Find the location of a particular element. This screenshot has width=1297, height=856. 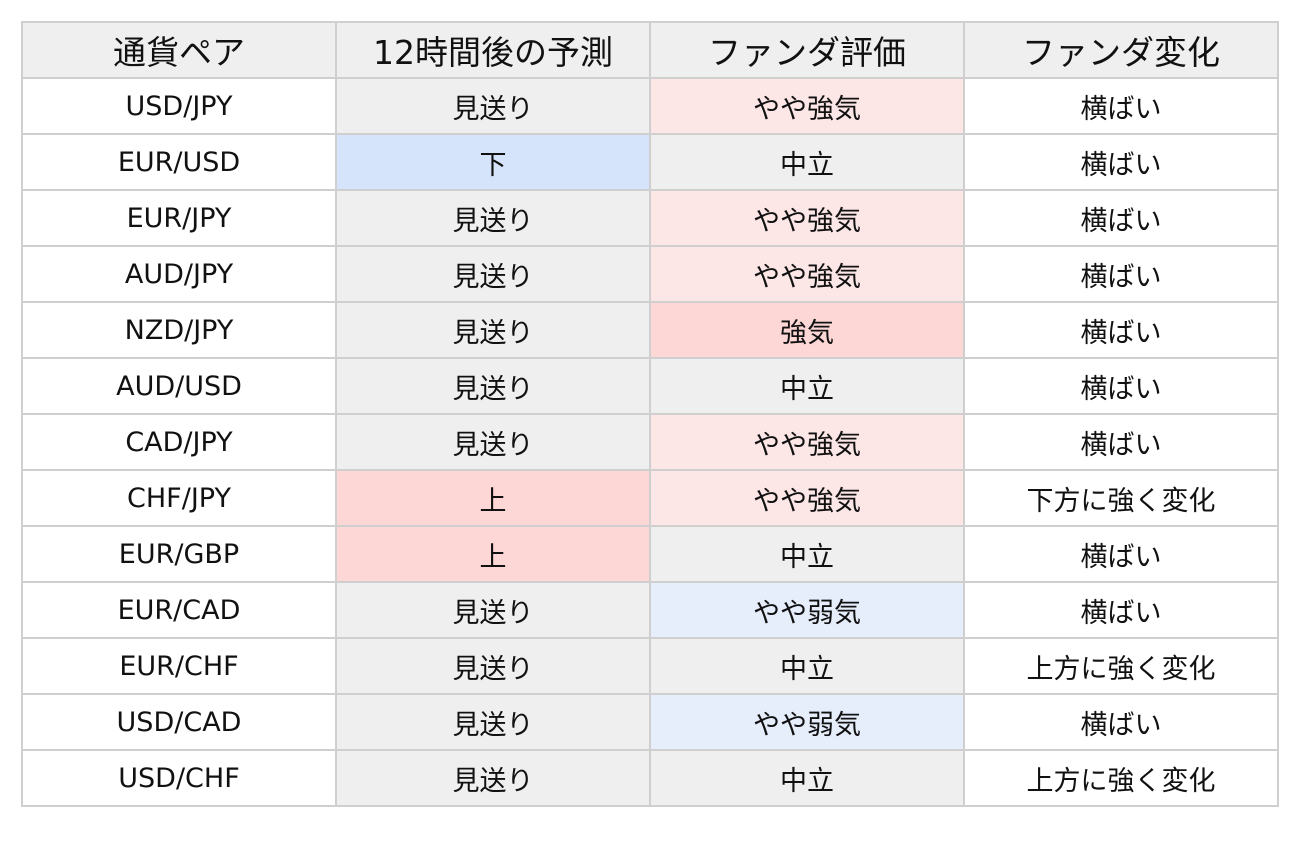

pair-cell: NZD/JPY is located at coordinates (179, 330).